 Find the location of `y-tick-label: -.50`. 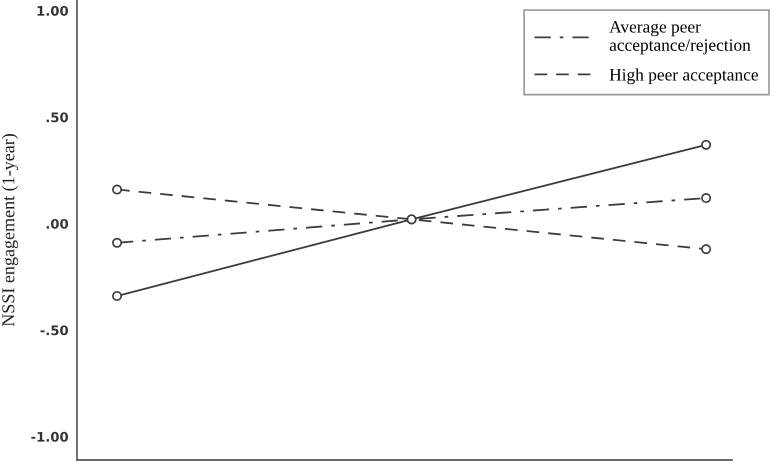

y-tick-label: -.50 is located at coordinates (54, 330).